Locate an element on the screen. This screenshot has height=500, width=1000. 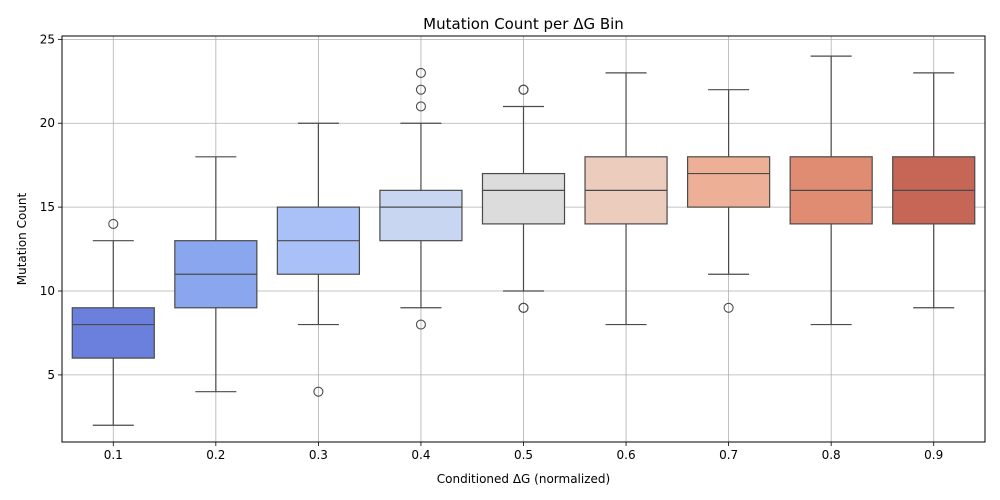
y-tick-label: 5 is located at coordinates (51, 375).